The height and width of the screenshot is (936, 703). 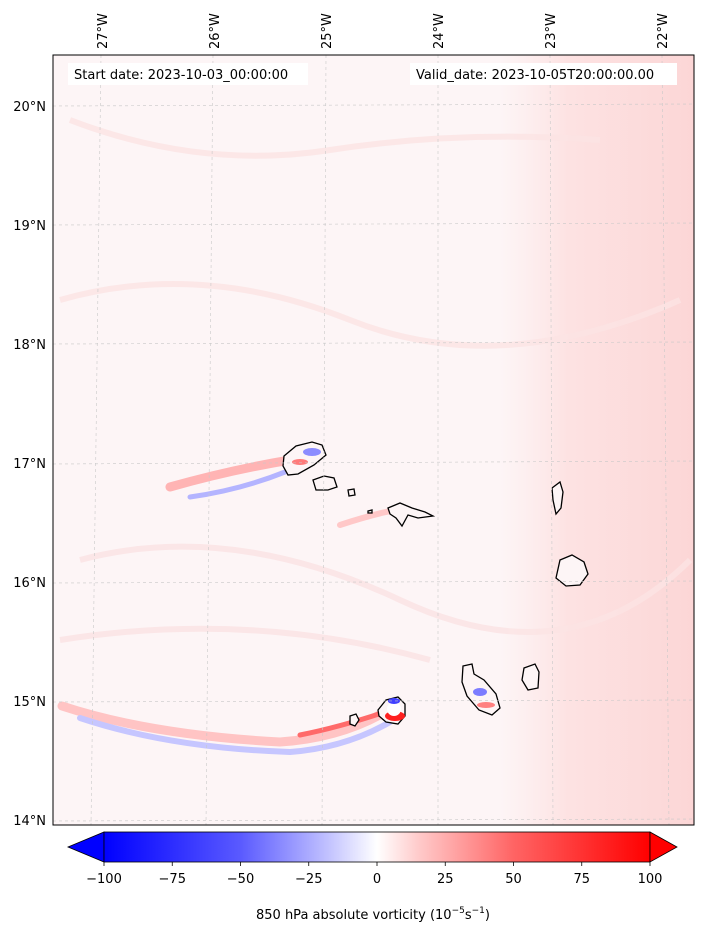 What do you see at coordinates (354, 720) in the screenshot?
I see `island-brava` at bounding box center [354, 720].